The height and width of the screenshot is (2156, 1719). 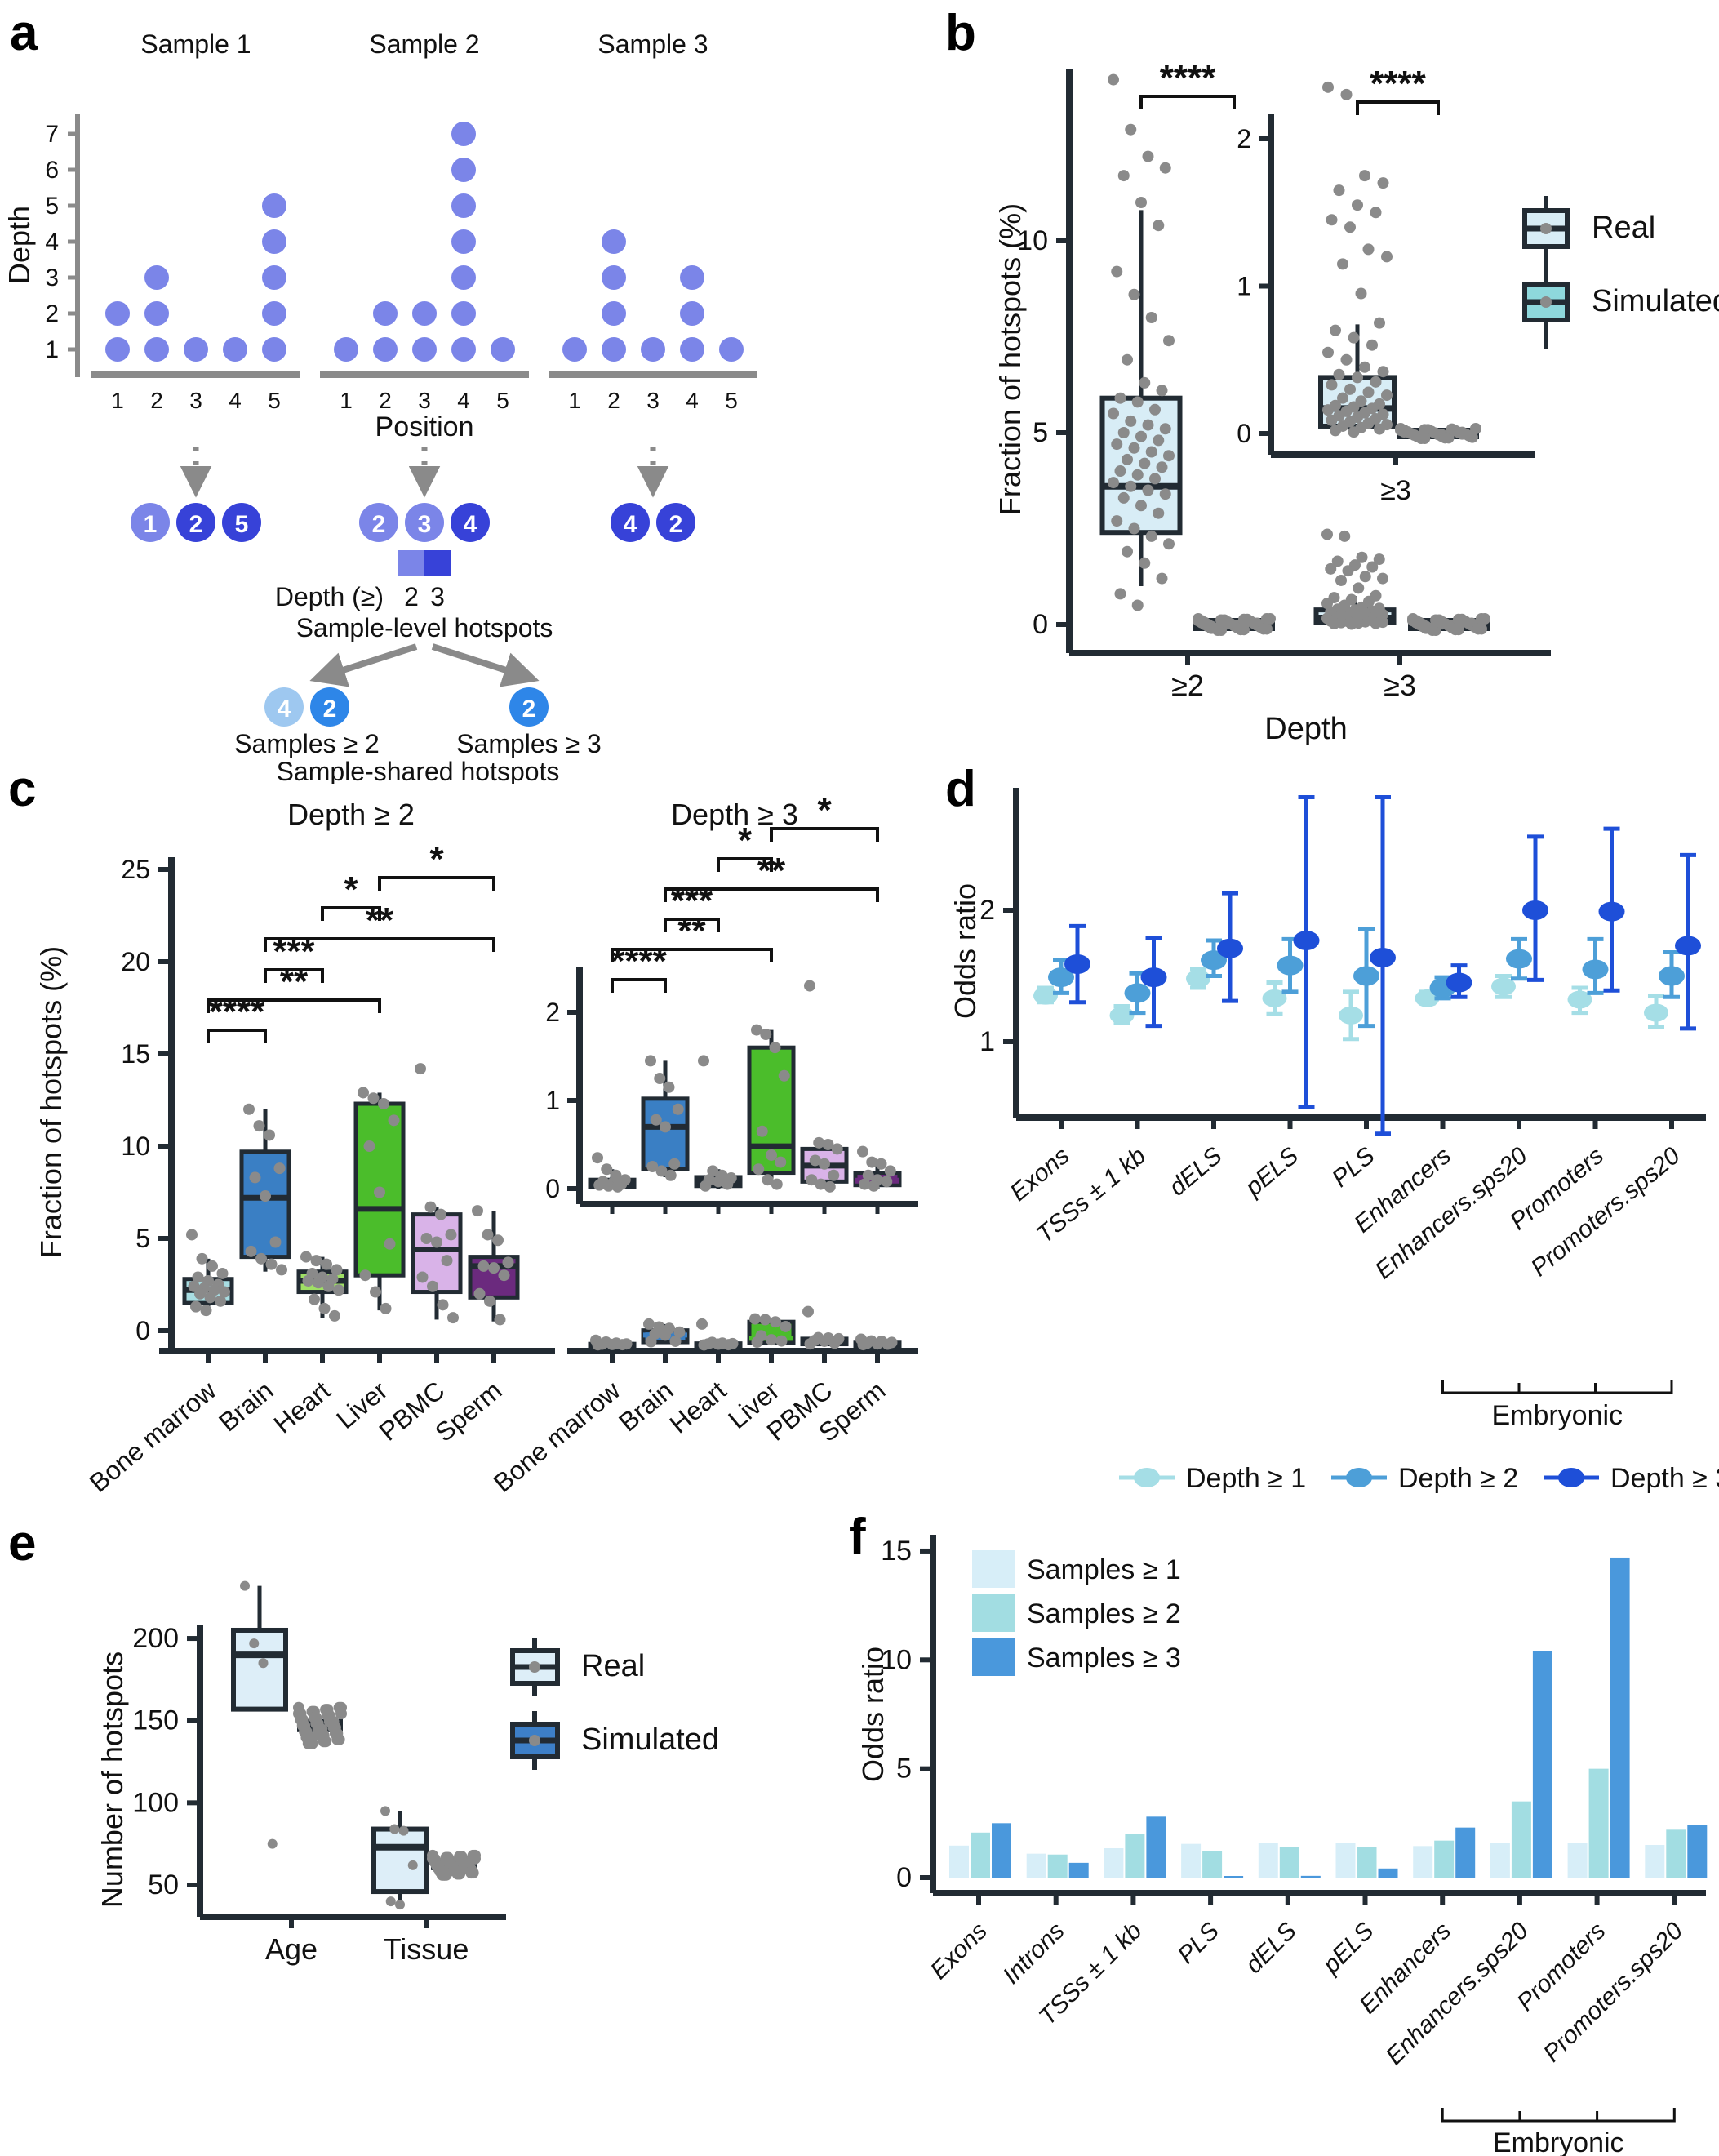 I want to click on x-tick-label: Bone marrow, so click(x=154, y=1436).